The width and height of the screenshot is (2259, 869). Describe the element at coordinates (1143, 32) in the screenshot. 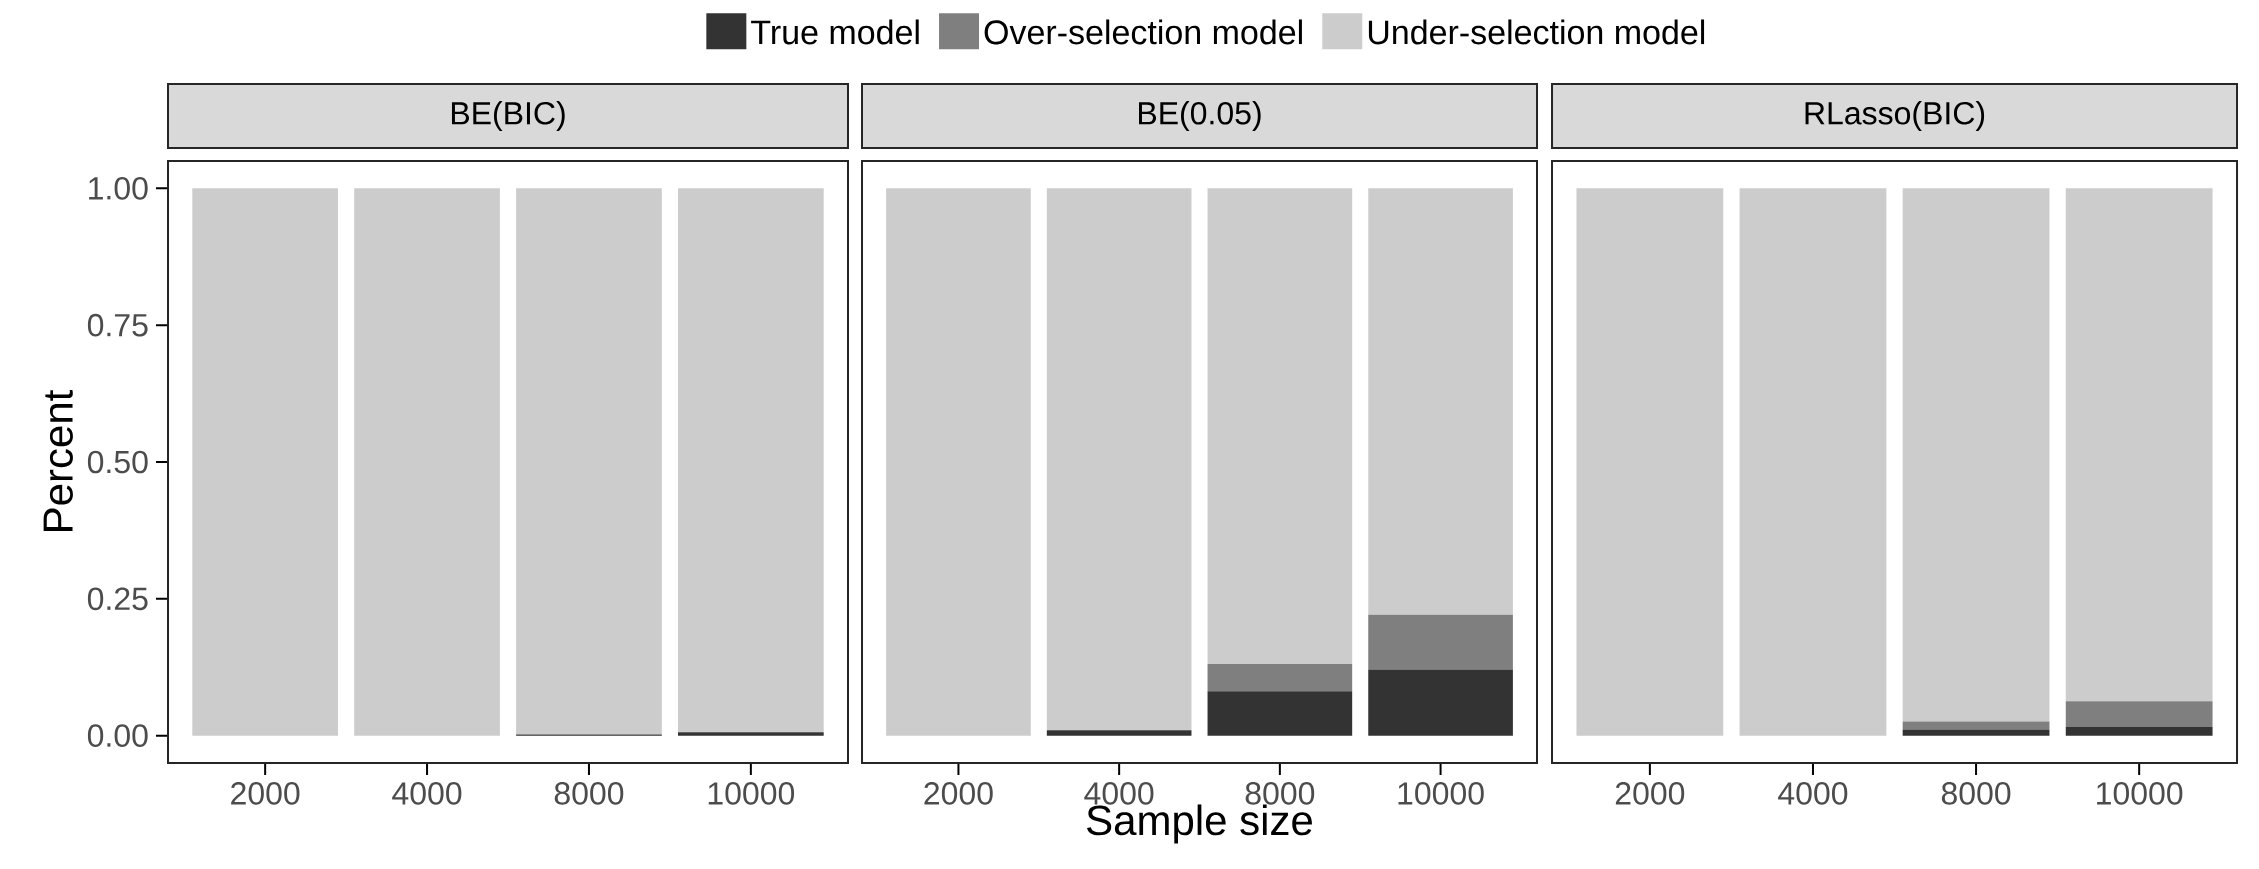

I see `legend-label: Over-selection model` at that location.